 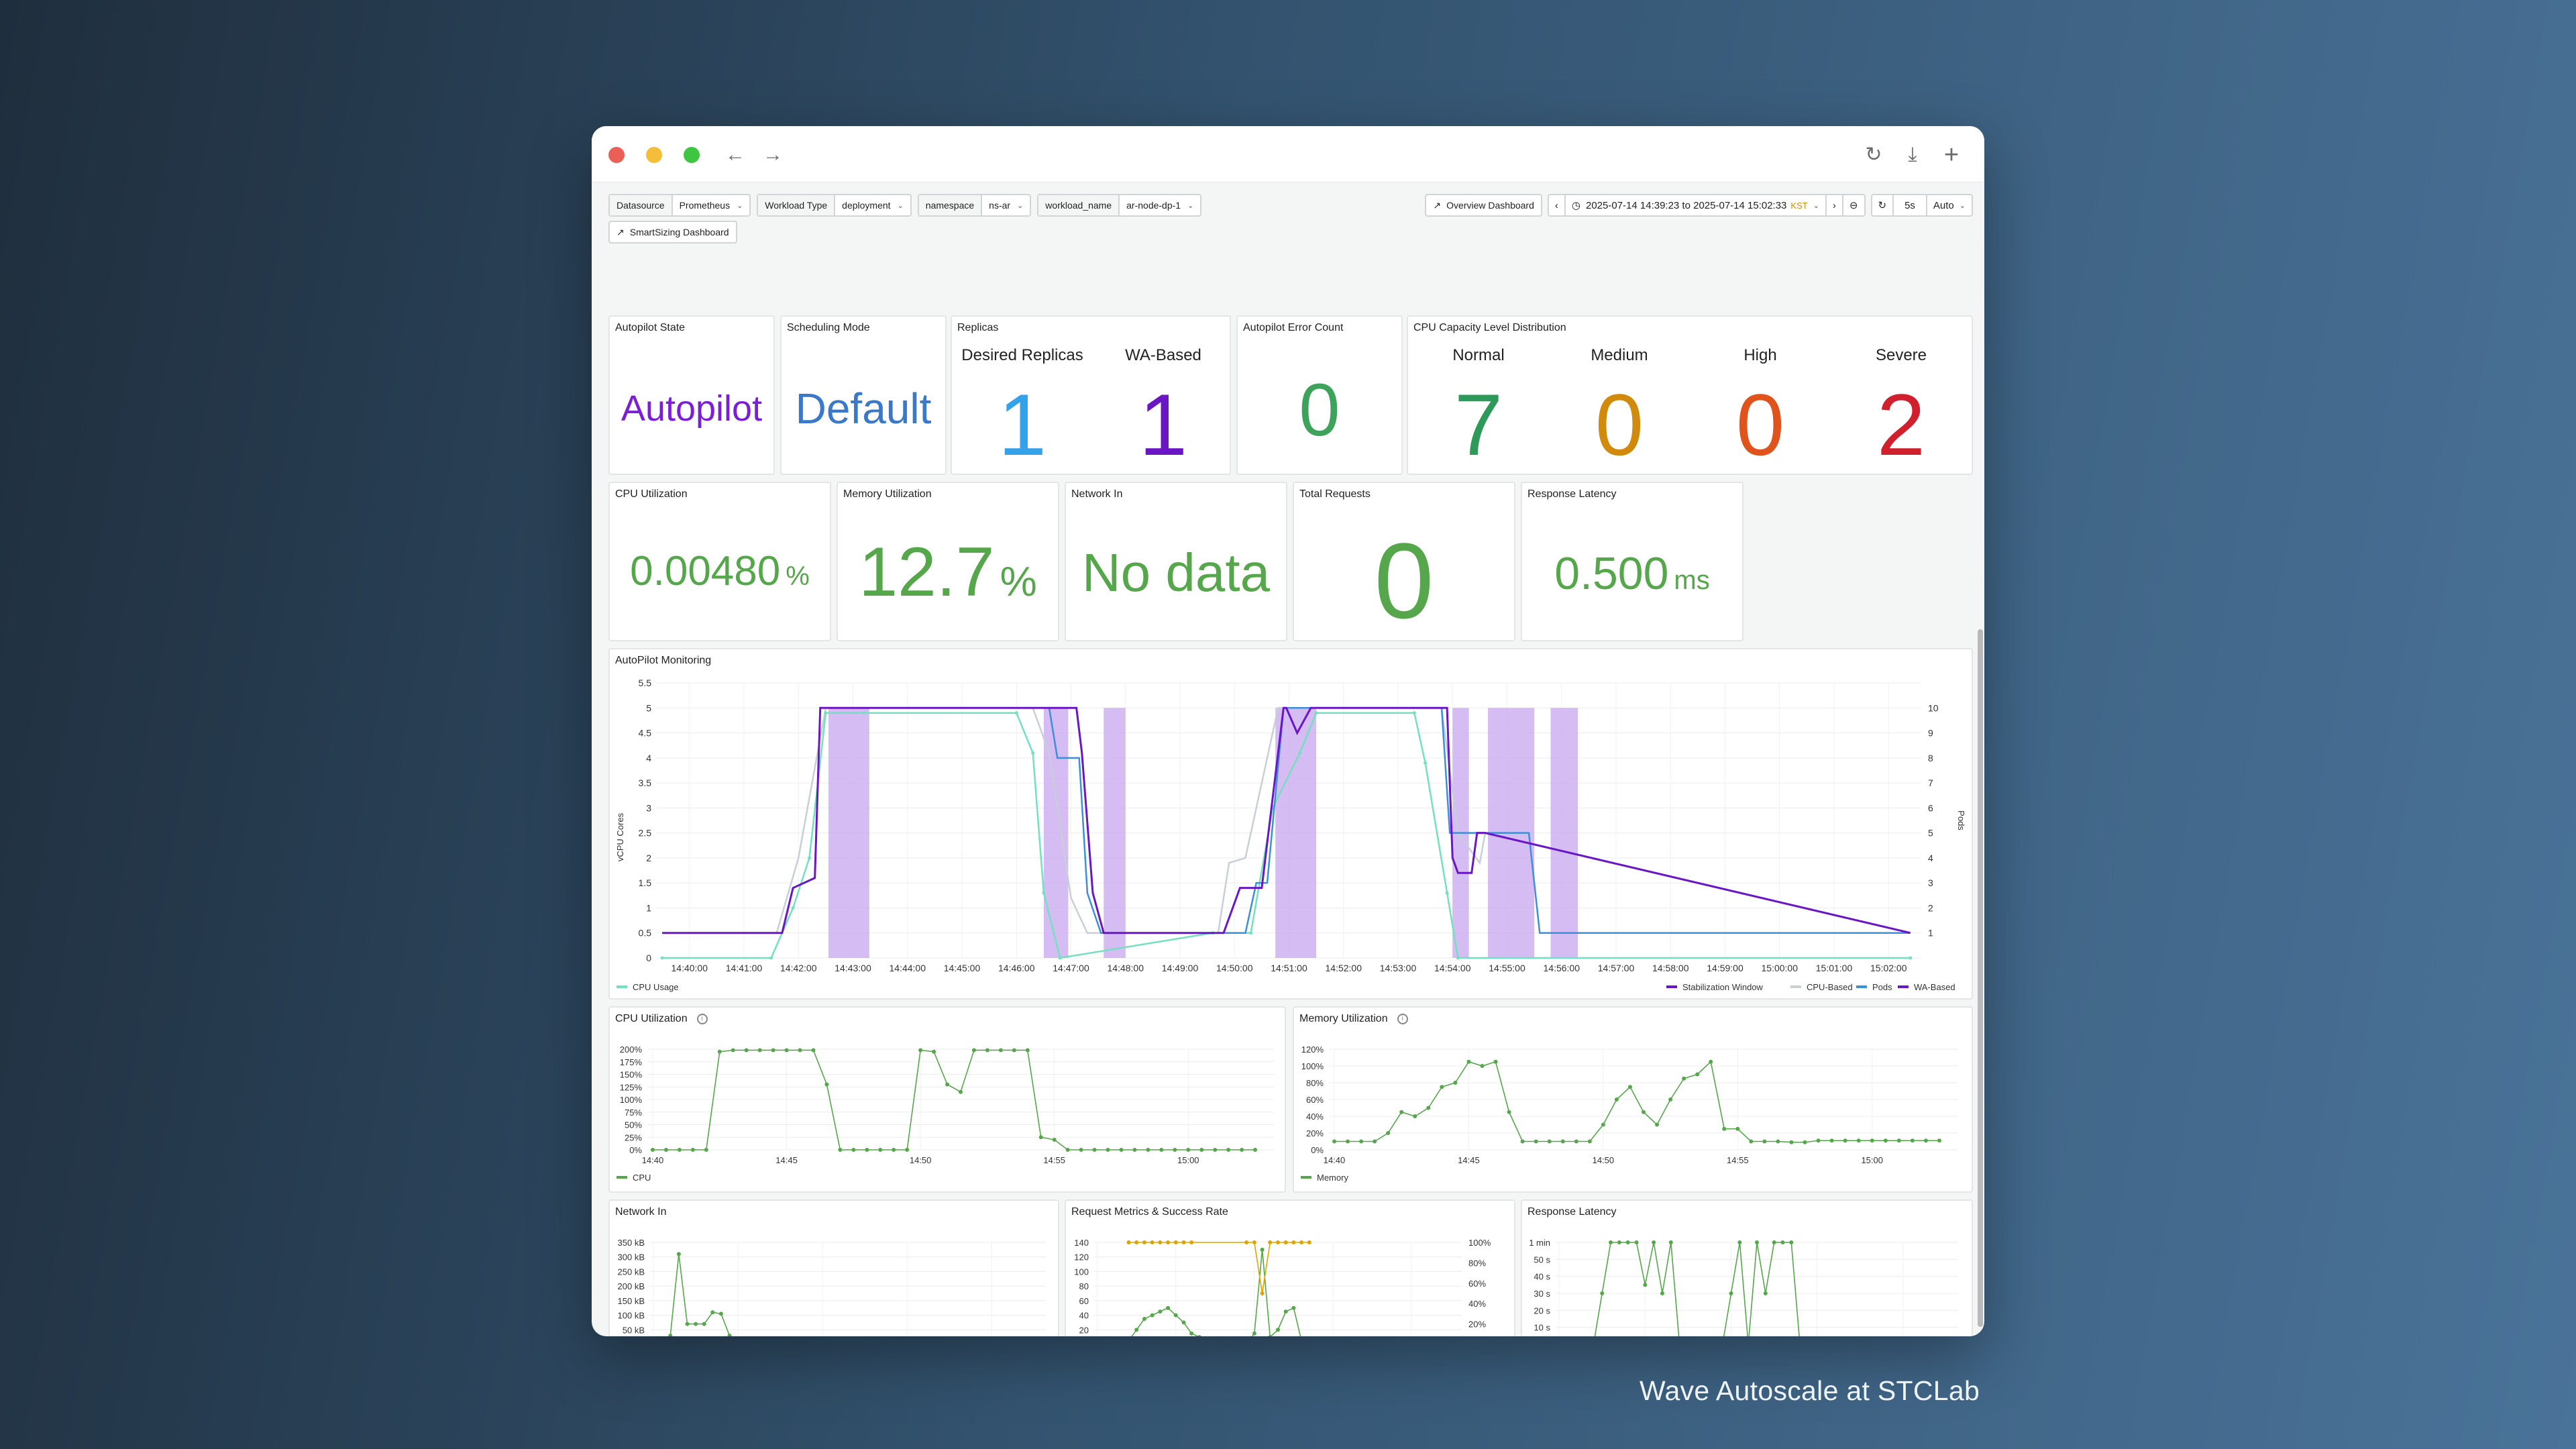 What do you see at coordinates (1119, 205) in the screenshot?
I see `workload-name-picker: workload_name ar-node-dp-1 ⌄` at bounding box center [1119, 205].